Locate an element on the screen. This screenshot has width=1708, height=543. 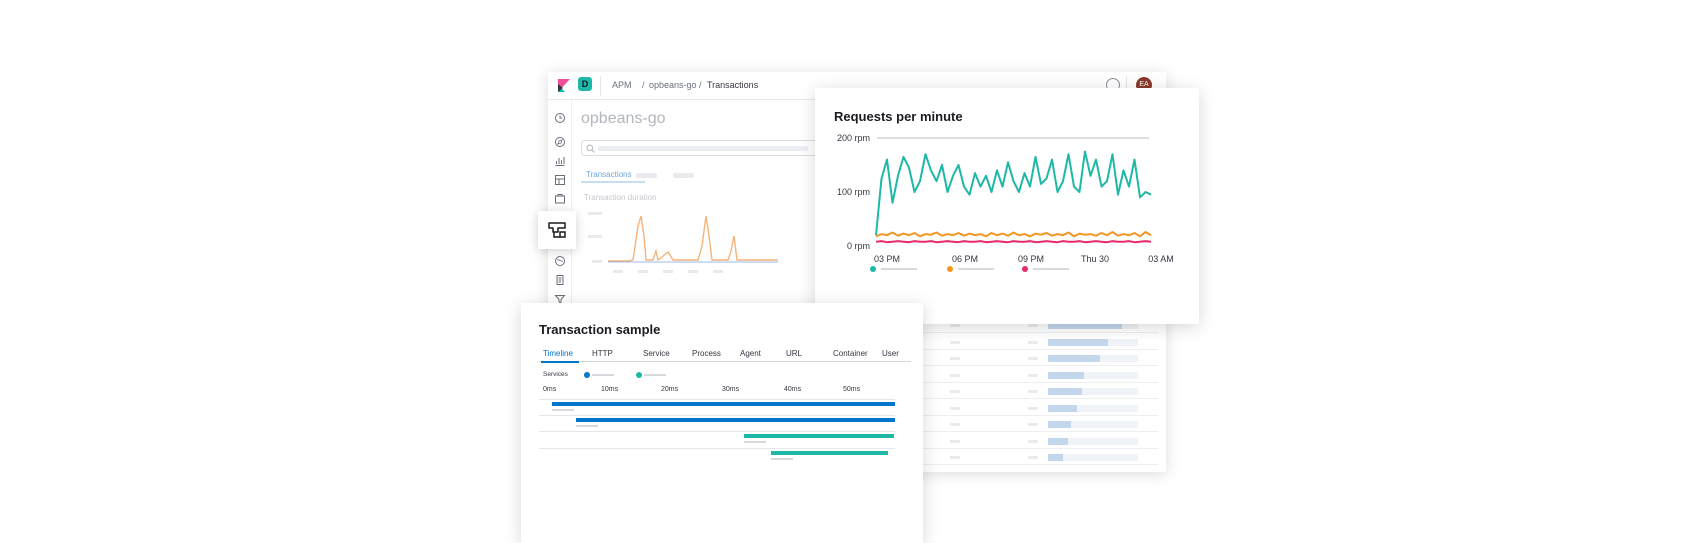
timeline-tick-label: 40ms is located at coordinates (793, 389).